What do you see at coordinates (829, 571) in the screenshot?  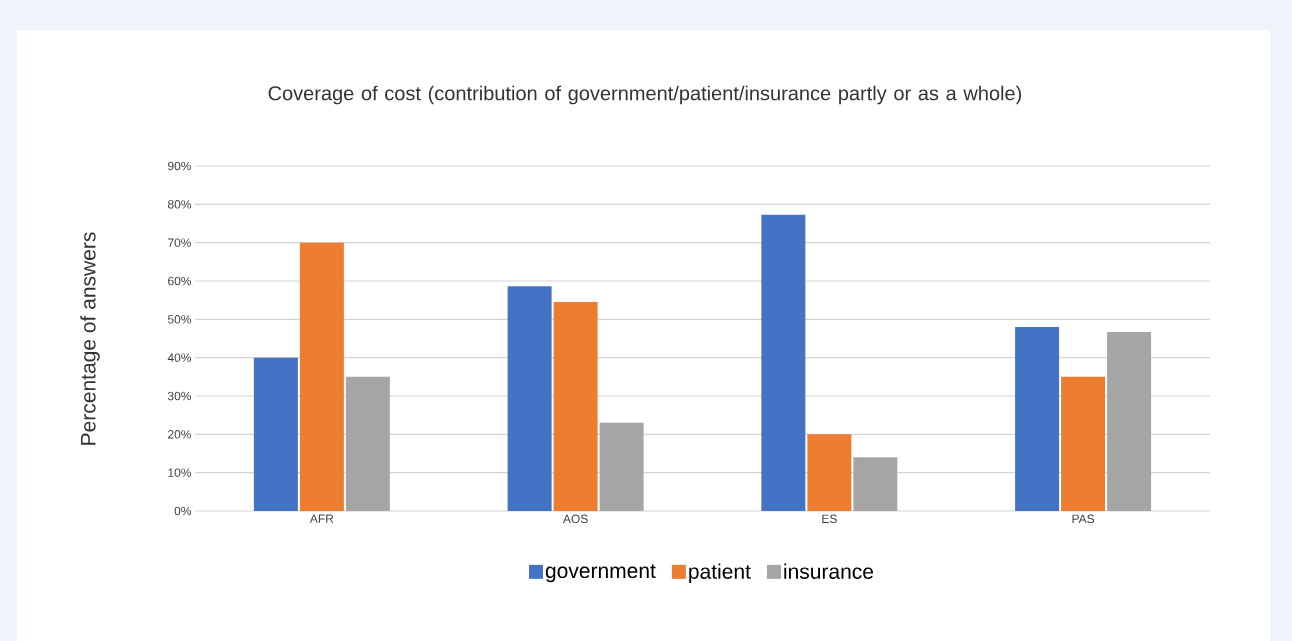 I see `legend-label: insurance` at bounding box center [829, 571].